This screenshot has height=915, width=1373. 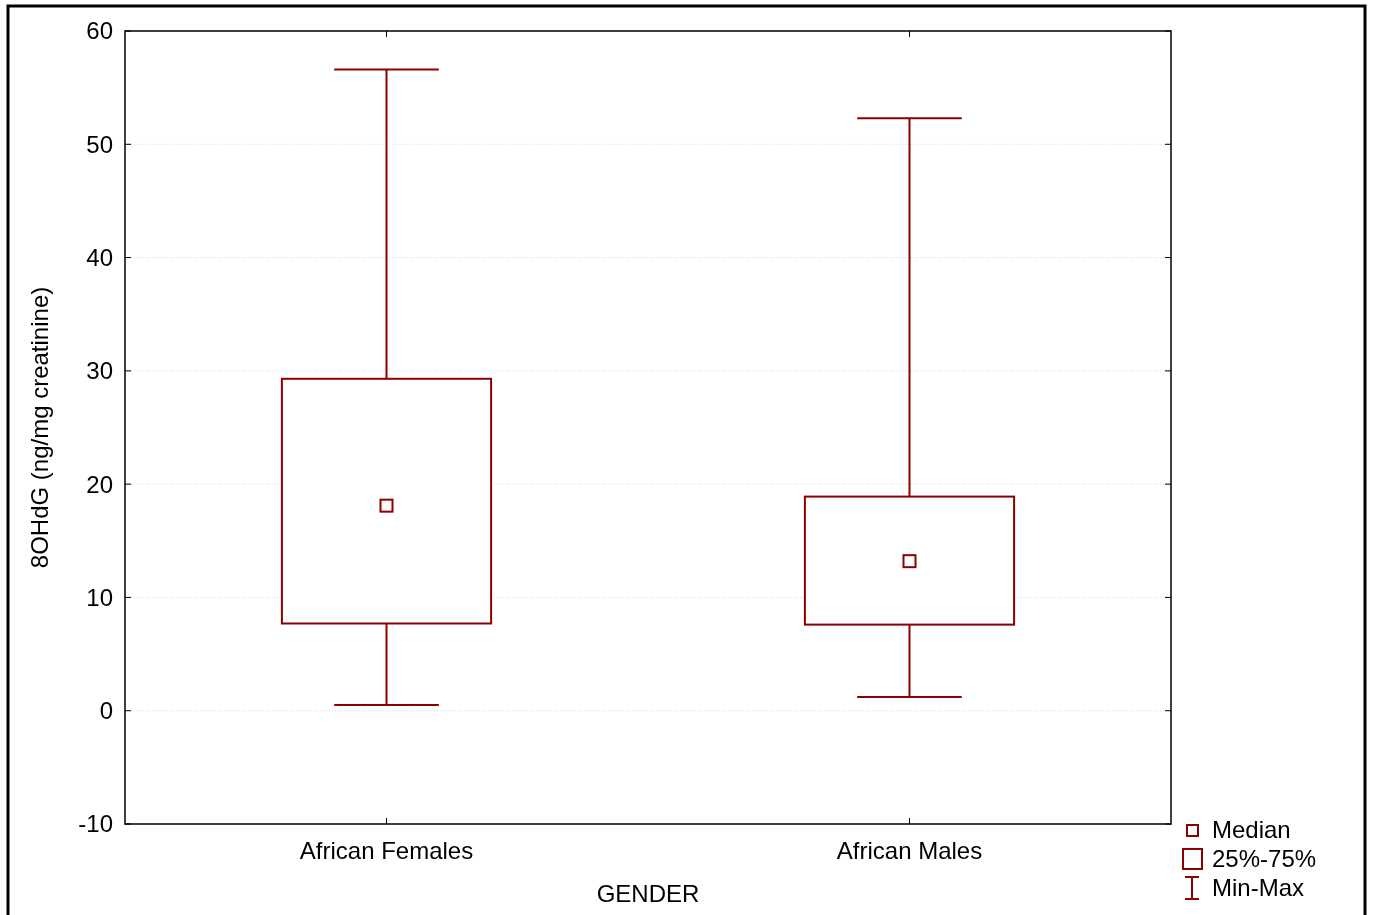 I want to click on text: Median, so click(x=1251, y=830).